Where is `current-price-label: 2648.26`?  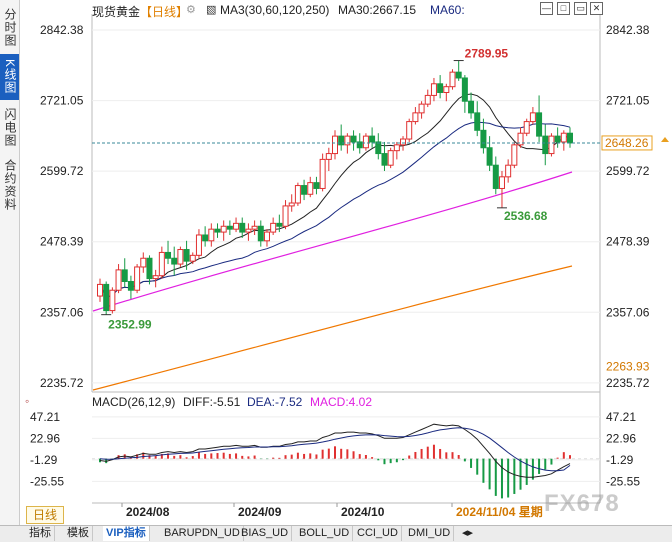
current-price-label: 2648.26 is located at coordinates (627, 143).